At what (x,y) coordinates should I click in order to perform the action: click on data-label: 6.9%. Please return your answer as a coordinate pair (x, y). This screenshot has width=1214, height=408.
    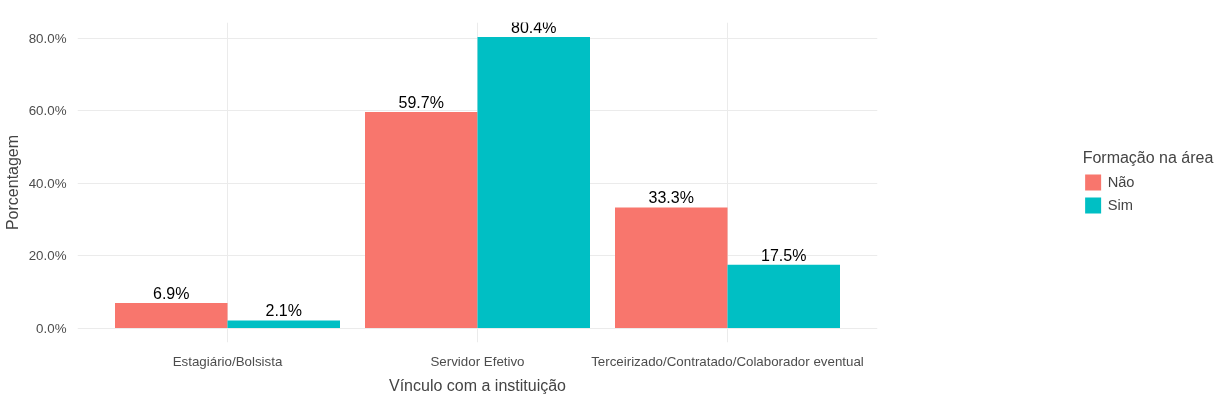
    Looking at the image, I should click on (171, 294).